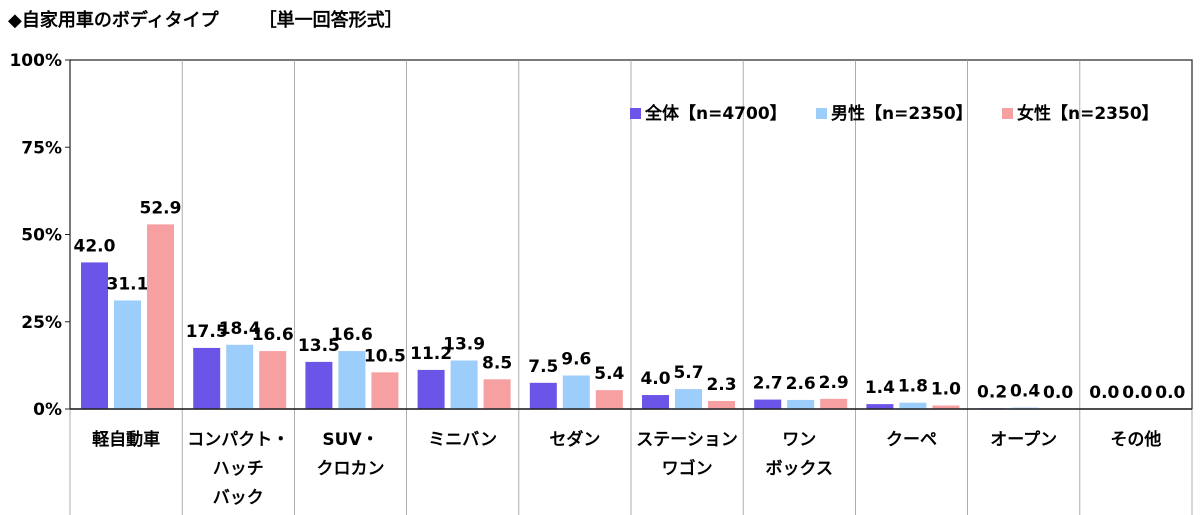 The width and height of the screenshot is (1200, 515). Describe the element at coordinates (1023, 439) in the screenshot. I see `category-label: オープン` at that location.